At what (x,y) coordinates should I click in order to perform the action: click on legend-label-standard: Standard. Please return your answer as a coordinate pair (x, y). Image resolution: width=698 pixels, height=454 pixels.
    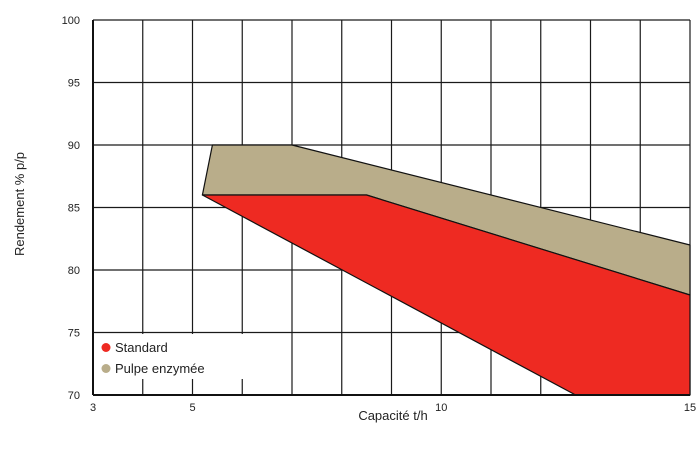
    Looking at the image, I should click on (141, 347).